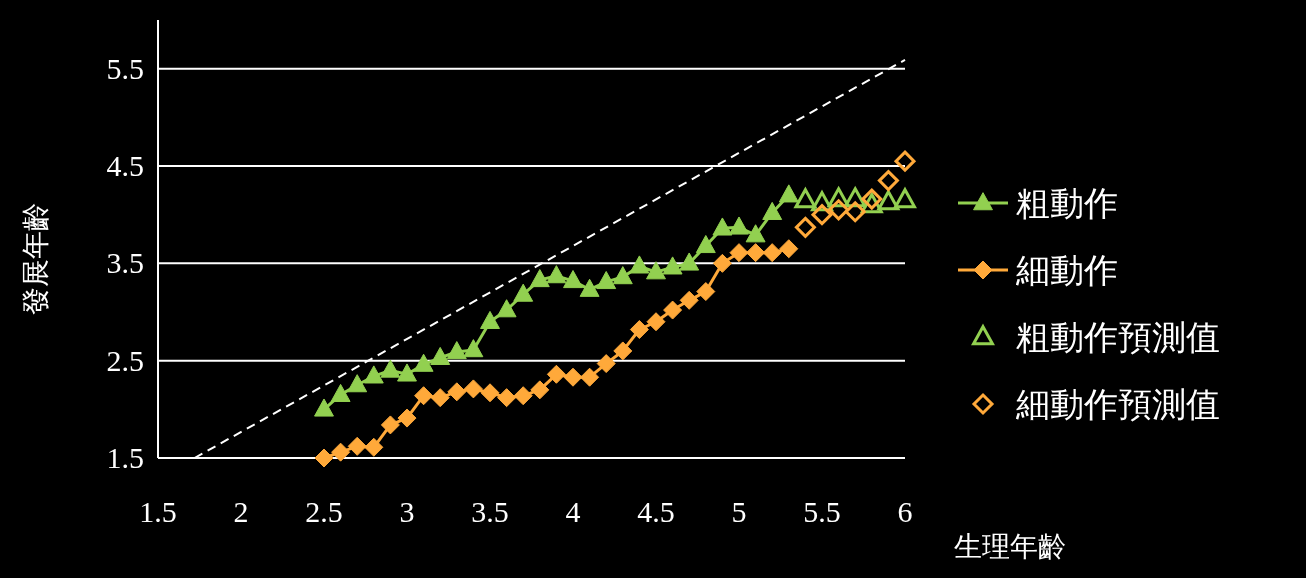  Describe the element at coordinates (241, 511) in the screenshot. I see `x-tick-label: 2` at that location.